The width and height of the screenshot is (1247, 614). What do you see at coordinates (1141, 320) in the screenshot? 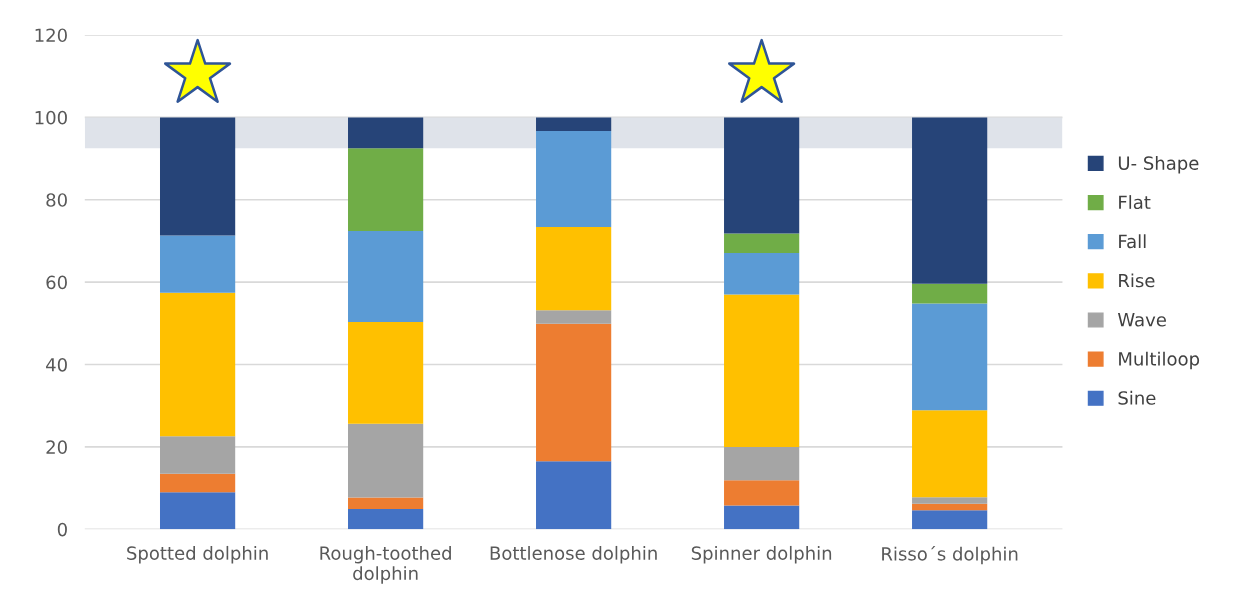
I see `legend-label: Wave` at bounding box center [1141, 320].